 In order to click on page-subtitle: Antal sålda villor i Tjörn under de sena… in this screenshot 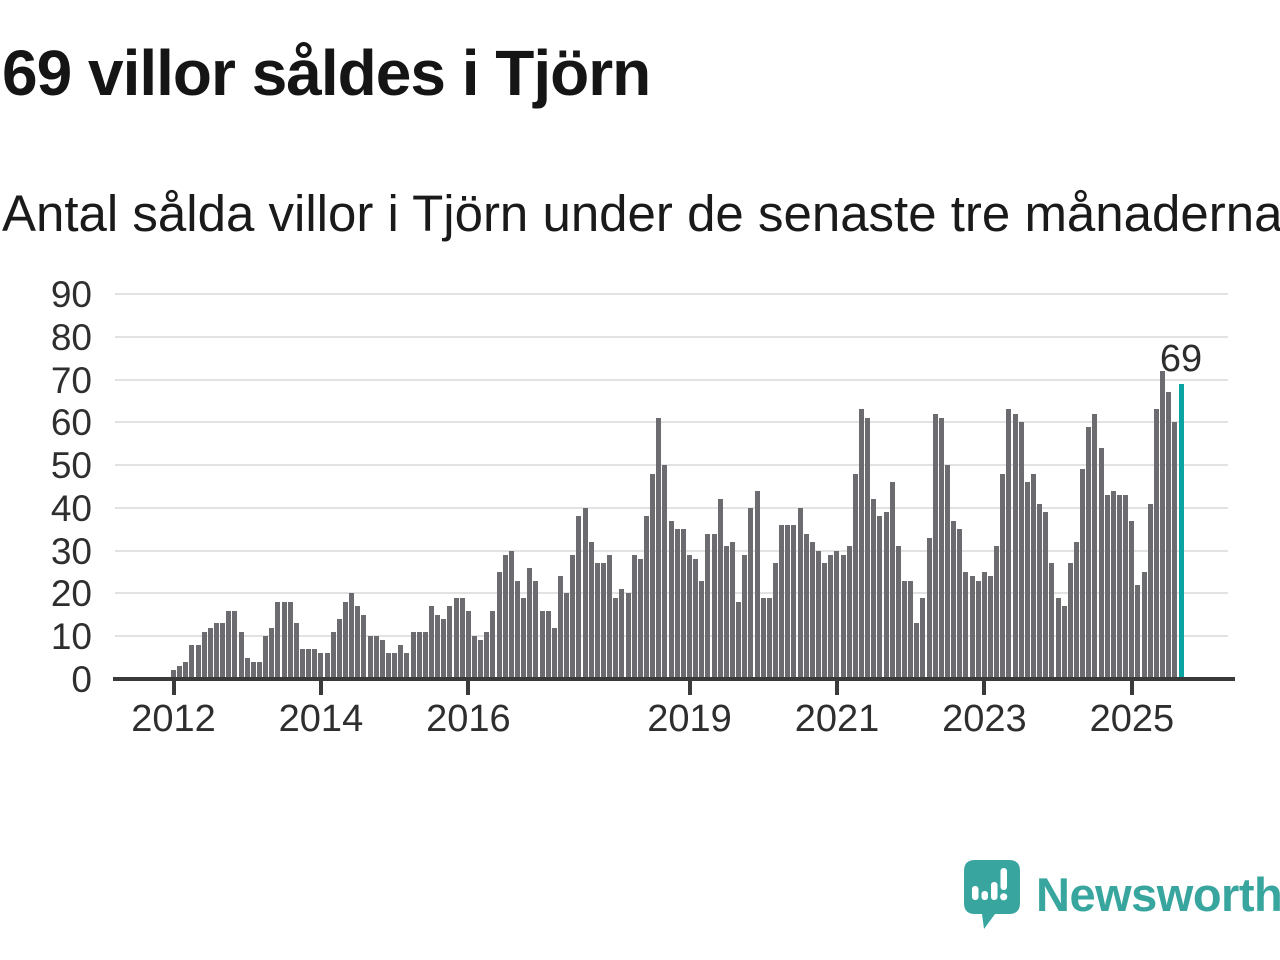, I will do `click(641, 213)`.